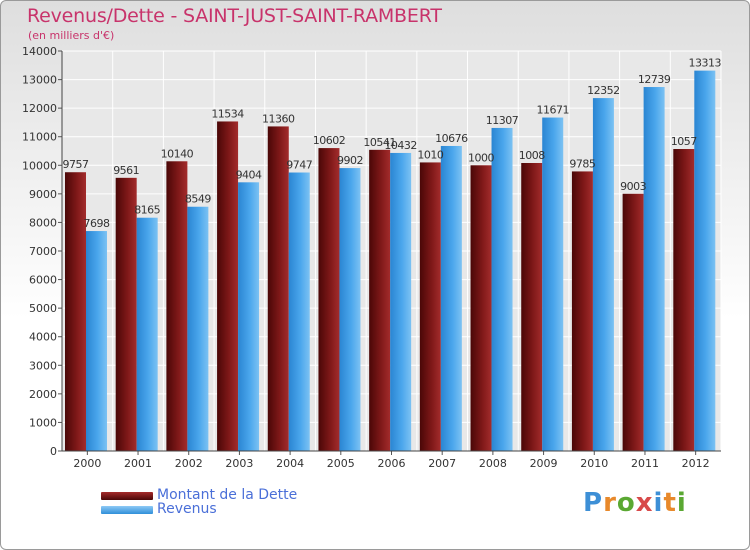  I want to click on data-label-debt: 10541, so click(379, 142).